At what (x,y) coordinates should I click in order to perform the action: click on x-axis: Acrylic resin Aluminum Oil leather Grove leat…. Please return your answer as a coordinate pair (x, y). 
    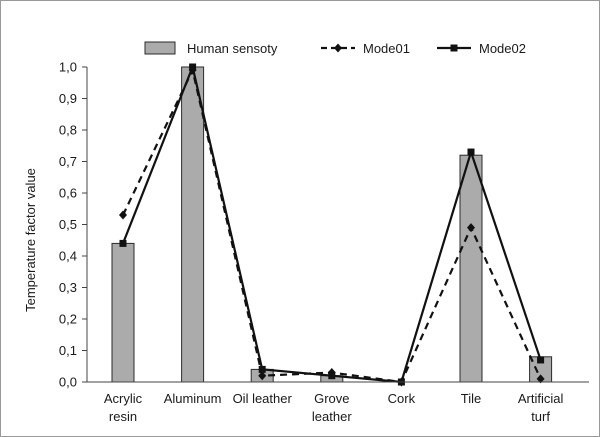
    Looking at the image, I should click on (338, 402).